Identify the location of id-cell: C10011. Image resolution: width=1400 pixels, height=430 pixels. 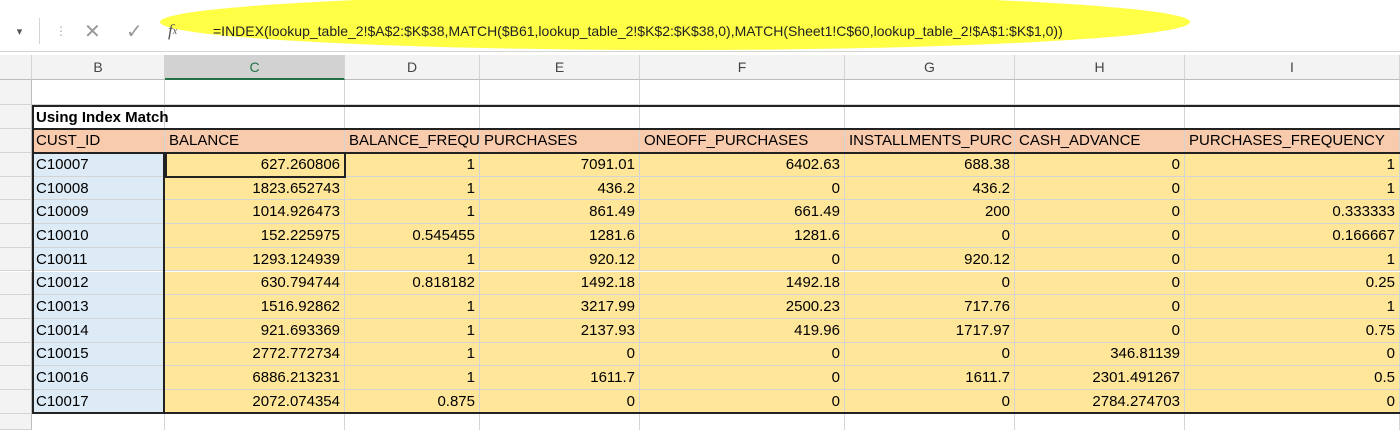
(98, 259).